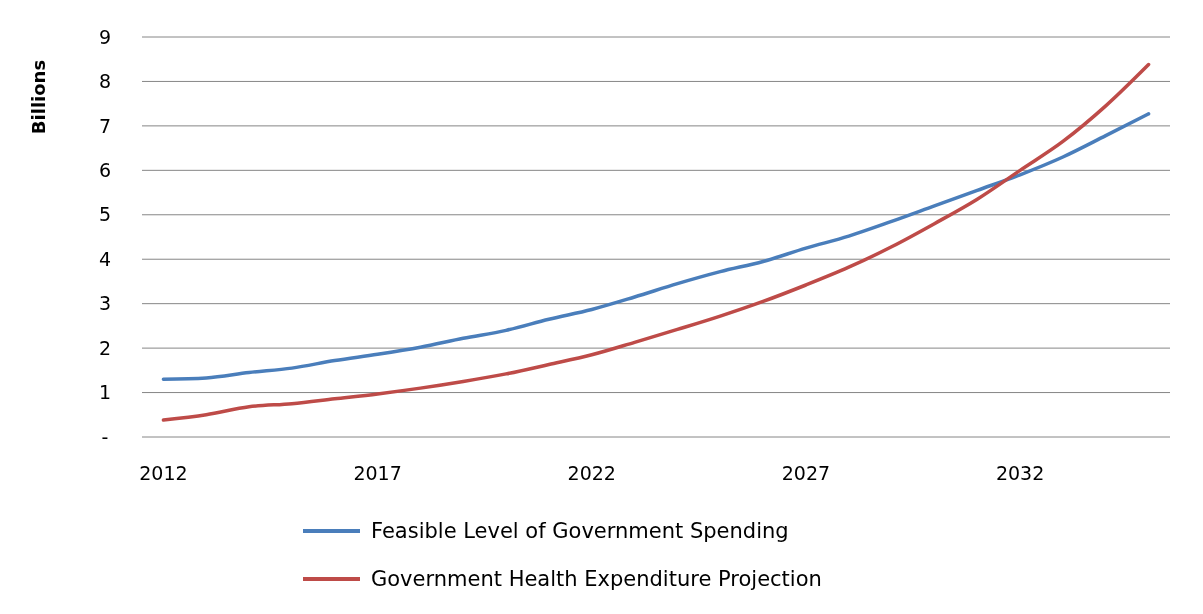 The height and width of the screenshot is (614, 1203). I want to click on y-tick-label: -, so click(105, 436).